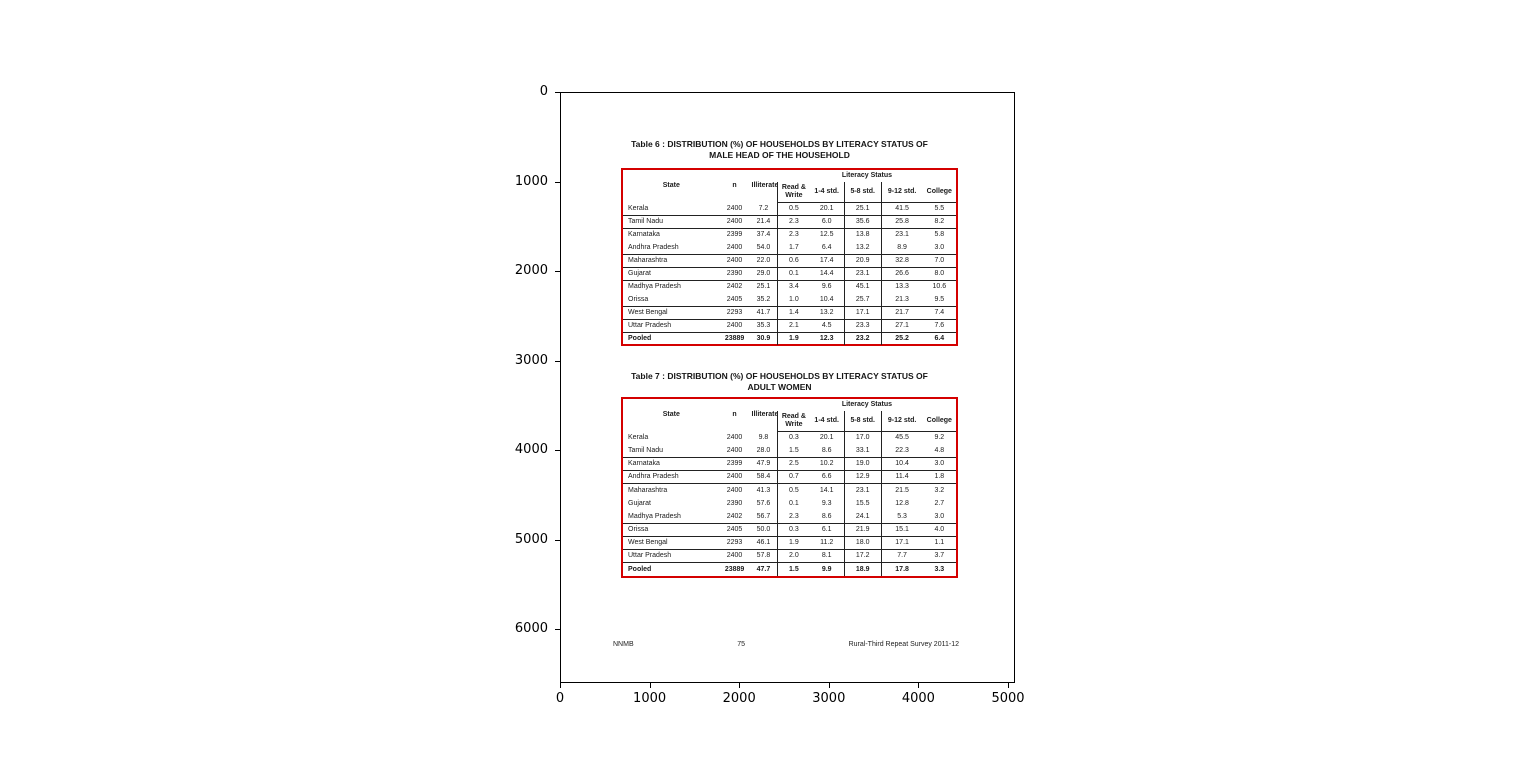 The image size is (1536, 767). I want to click on footer-right: Rural-Third Repeat Survey 2011-12, so click(903, 644).